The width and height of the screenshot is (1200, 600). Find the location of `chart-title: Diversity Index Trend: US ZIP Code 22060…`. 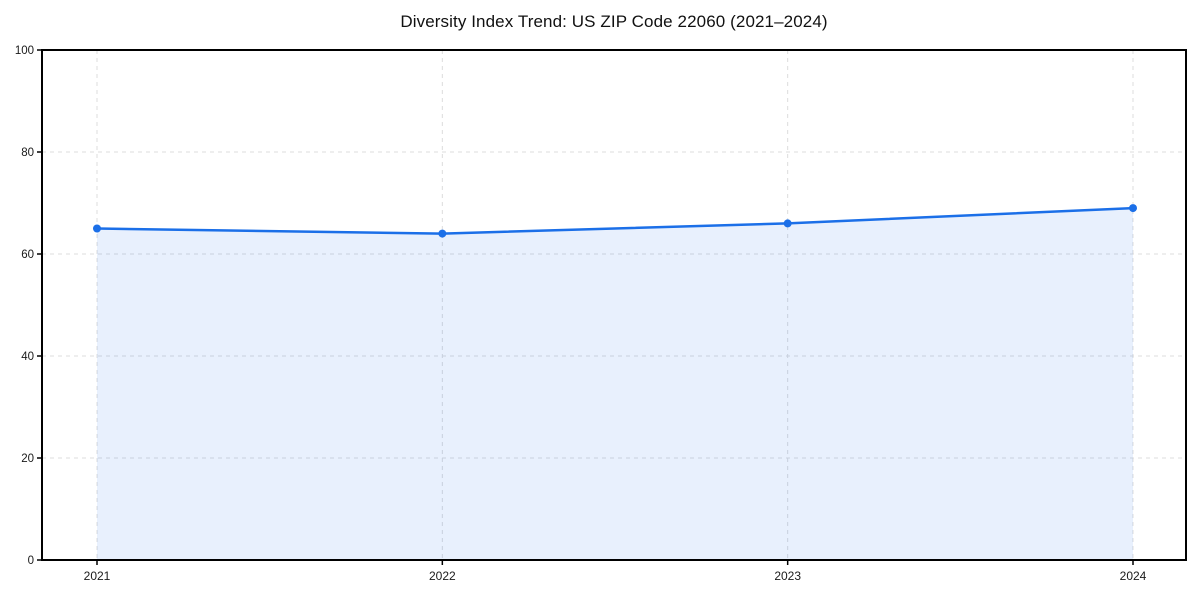

chart-title: Diversity Index Trend: US ZIP Code 22060… is located at coordinates (614, 21).